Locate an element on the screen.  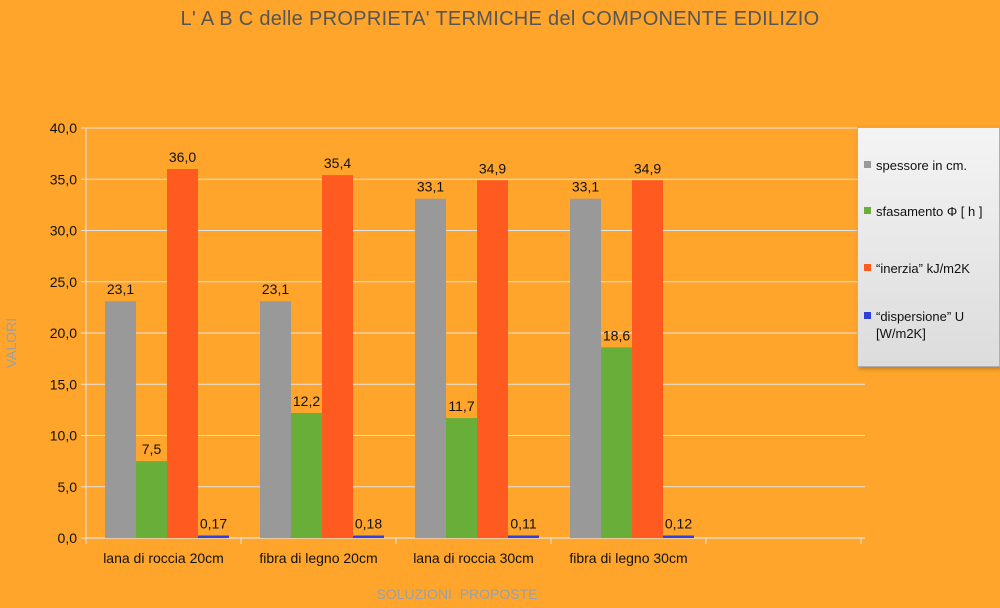
data-label: 0,18 is located at coordinates (368, 524).